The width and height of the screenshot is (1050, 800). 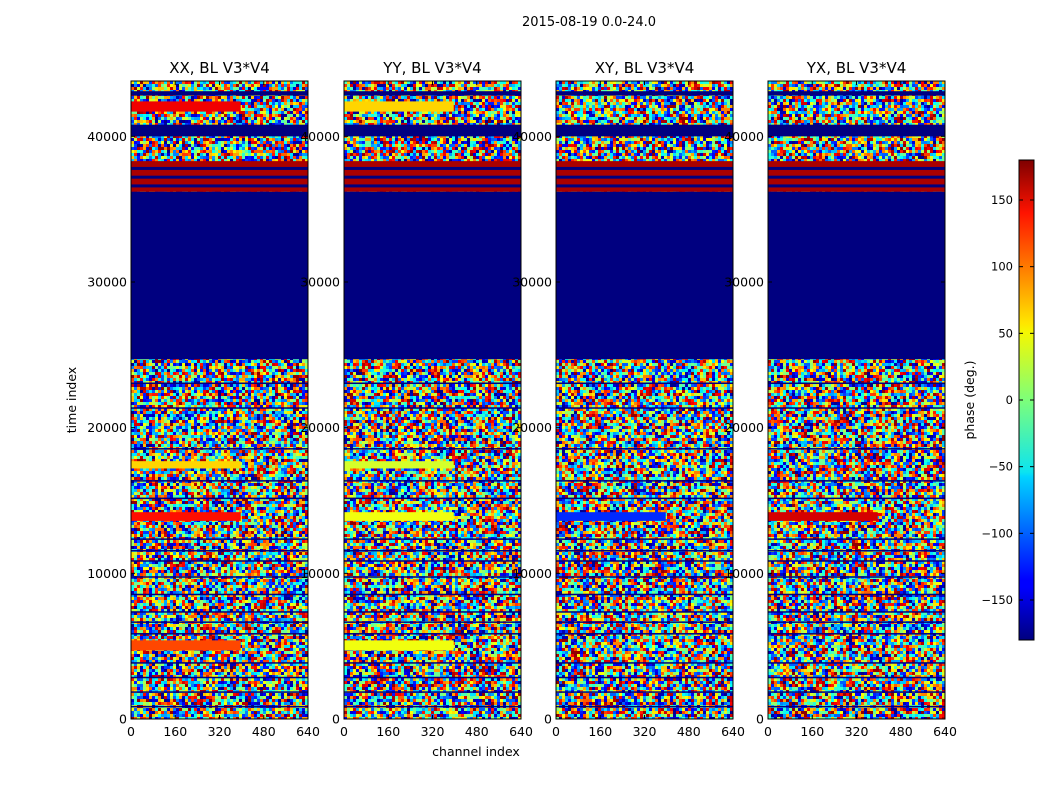 I want to click on colorbar-tick-label: 150, so click(x=1002, y=200).